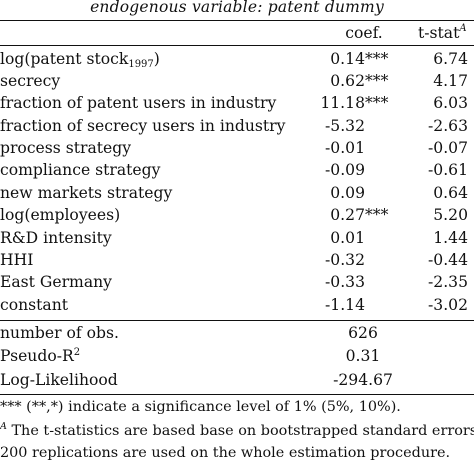 The image size is (474, 463). I want to click on table-row: HHI -0.32 -0.44, so click(237, 260).